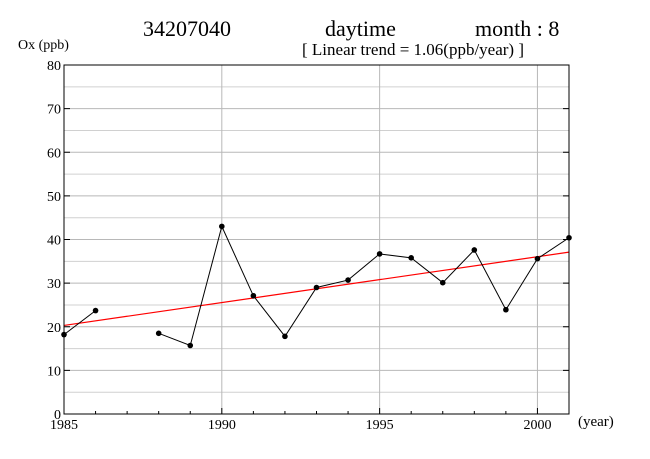 This screenshot has width=650, height=459. Describe the element at coordinates (413, 49) in the screenshot. I see `trend-annotation: [ Linear trend = 1.06(ppb/year) ]` at that location.